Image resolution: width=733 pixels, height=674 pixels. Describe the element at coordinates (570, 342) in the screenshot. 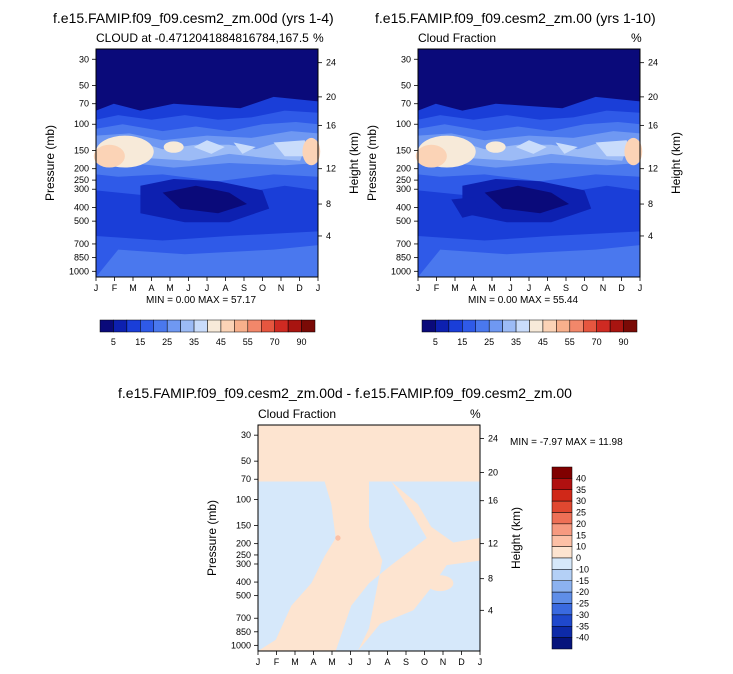

I see `panel2-colorbar-label: 55` at that location.